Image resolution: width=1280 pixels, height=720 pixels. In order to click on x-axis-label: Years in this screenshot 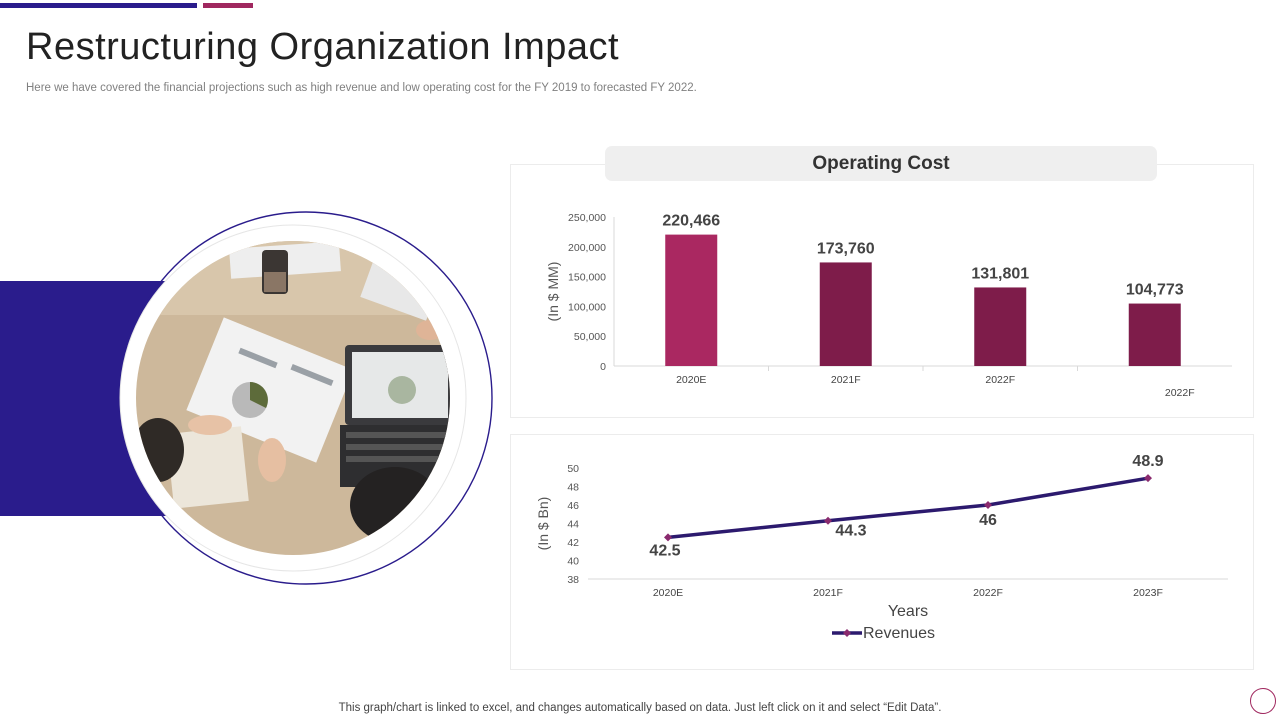, I will do `click(908, 611)`.